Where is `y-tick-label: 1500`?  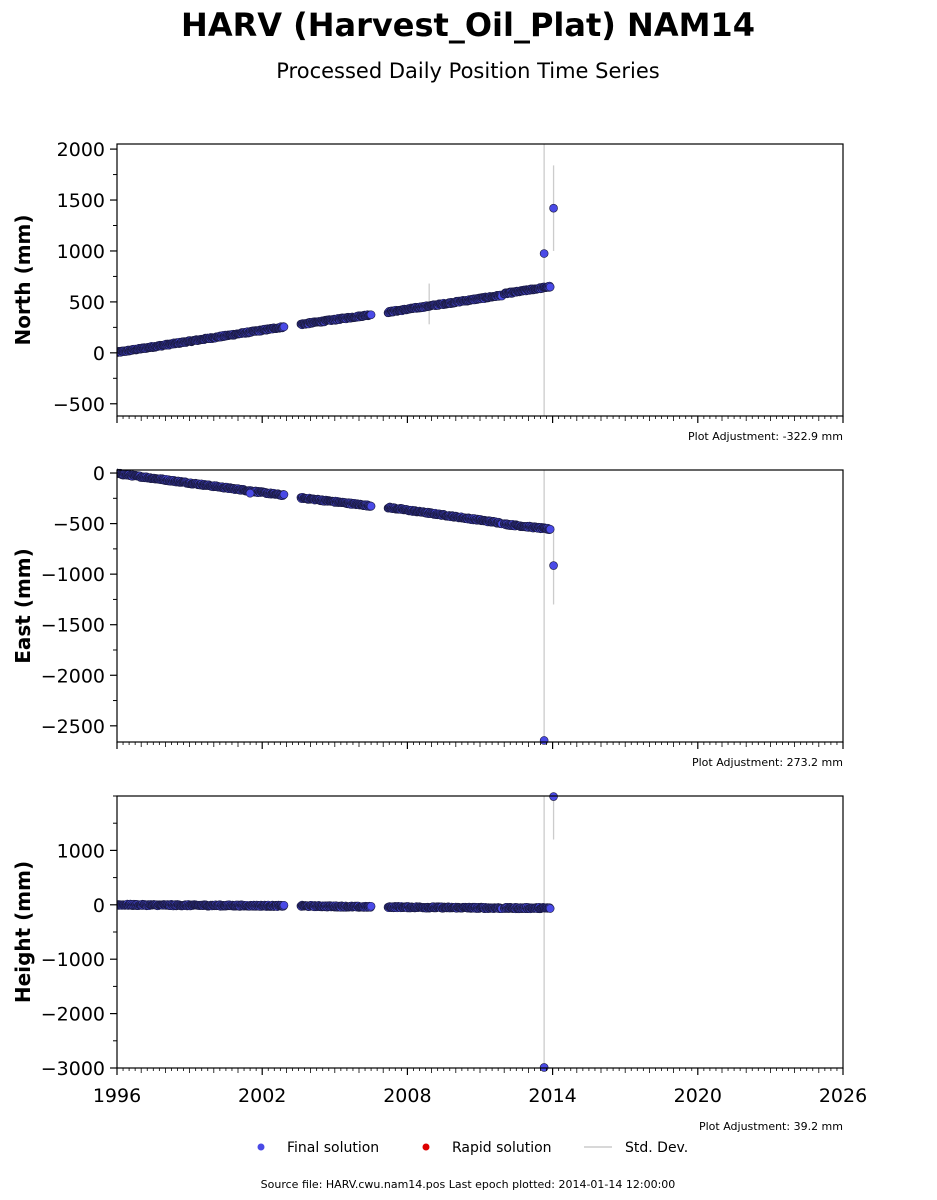
y-tick-label: 1500 is located at coordinates (81, 201).